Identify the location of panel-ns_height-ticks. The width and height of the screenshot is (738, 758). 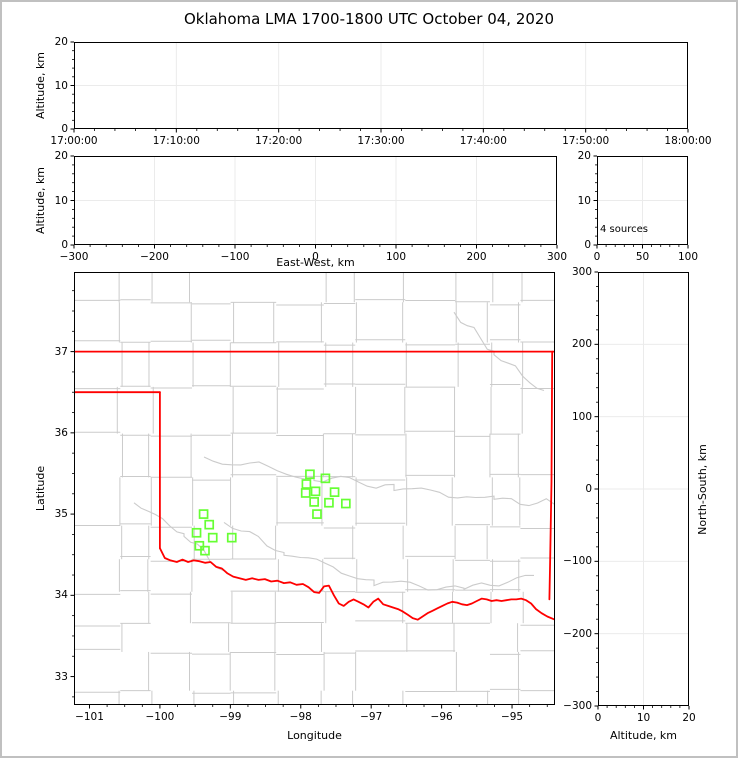
(642, 490).